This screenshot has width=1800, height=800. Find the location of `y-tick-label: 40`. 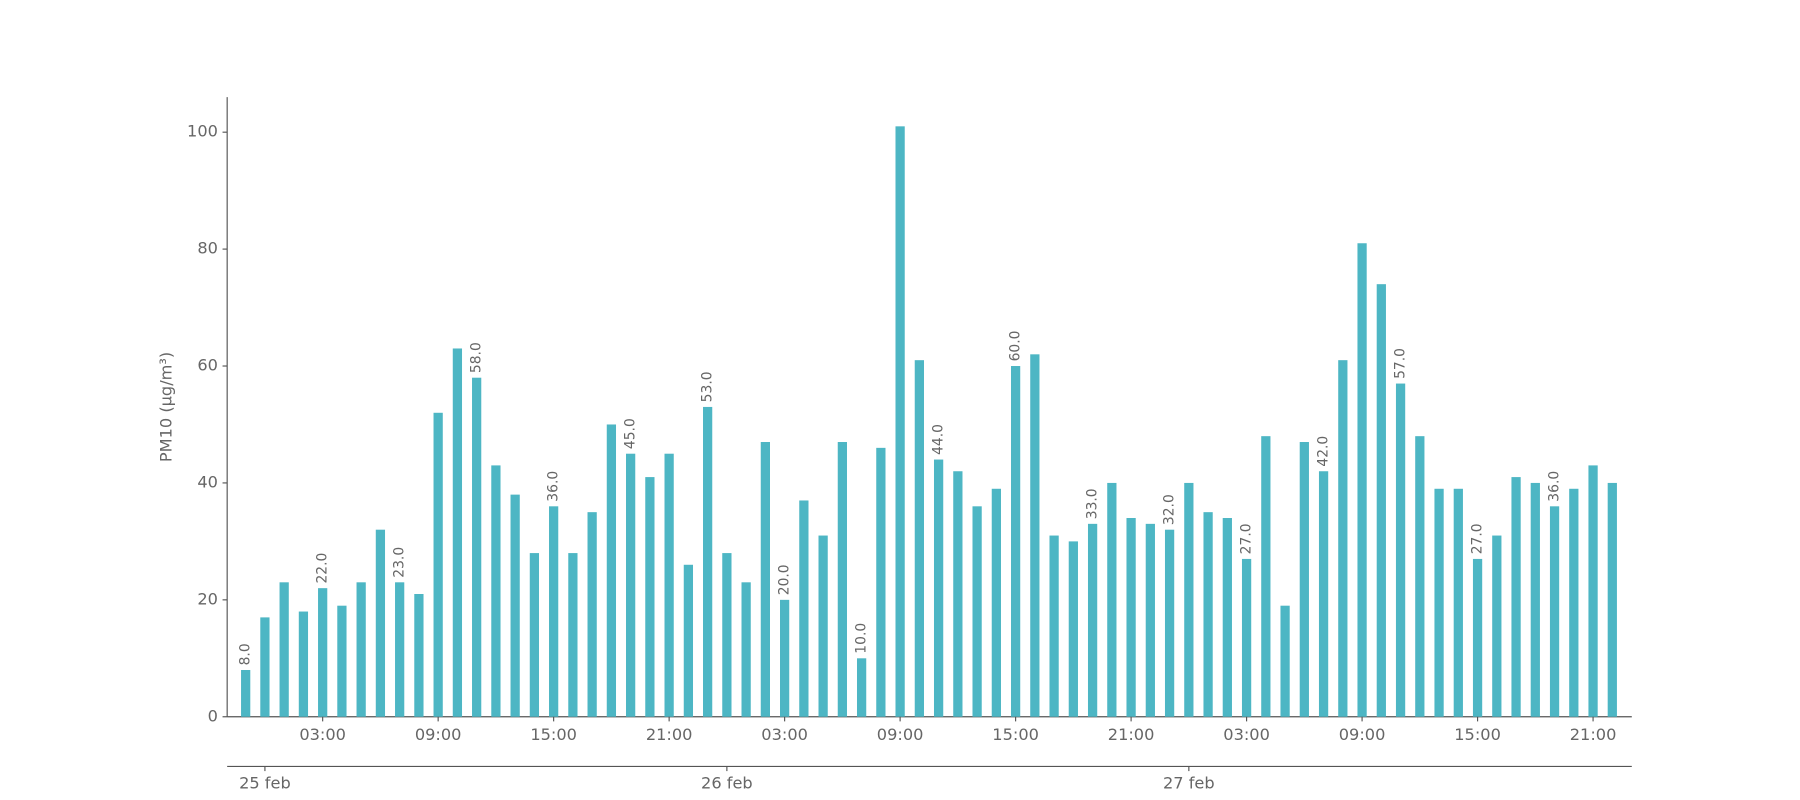

y-tick-label: 40 is located at coordinates (207, 481).